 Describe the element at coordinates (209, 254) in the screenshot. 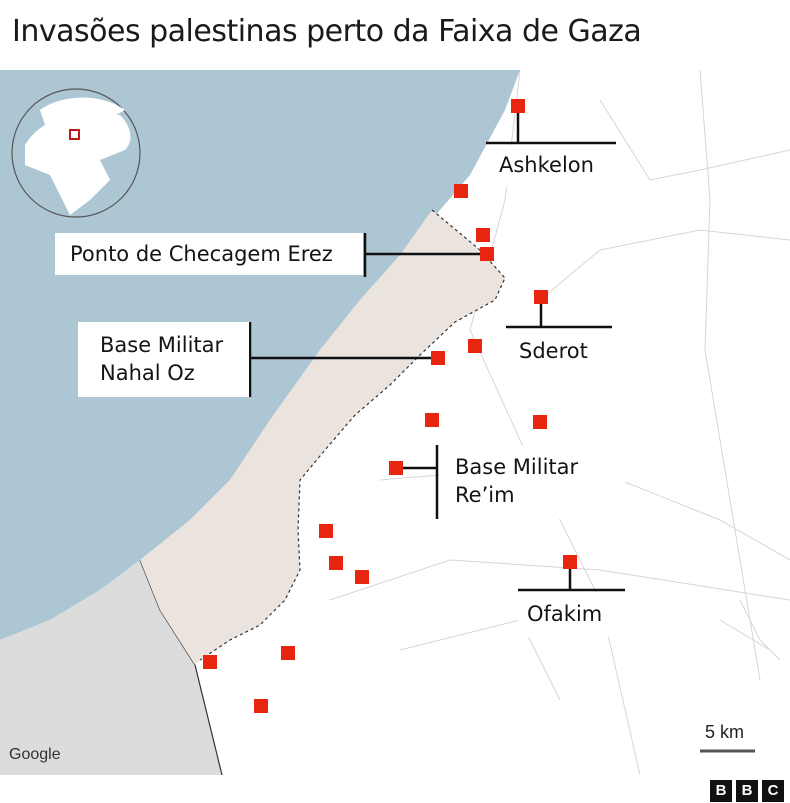

I see `label-erez: Ponto de Checagem Erez` at that location.